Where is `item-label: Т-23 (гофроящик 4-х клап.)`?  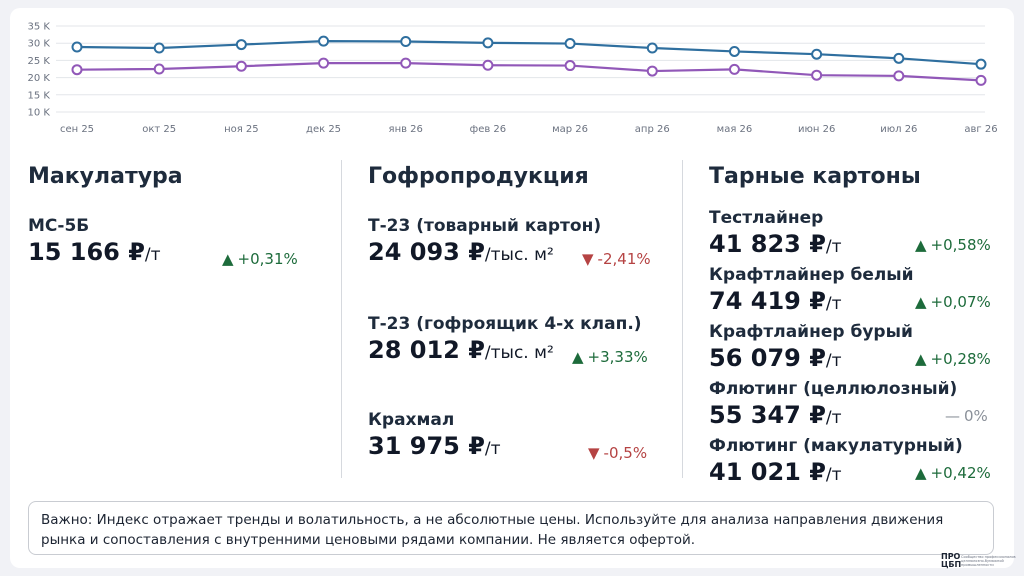
item-label: Т-23 (гофроящик 4-х клап.) is located at coordinates (505, 324).